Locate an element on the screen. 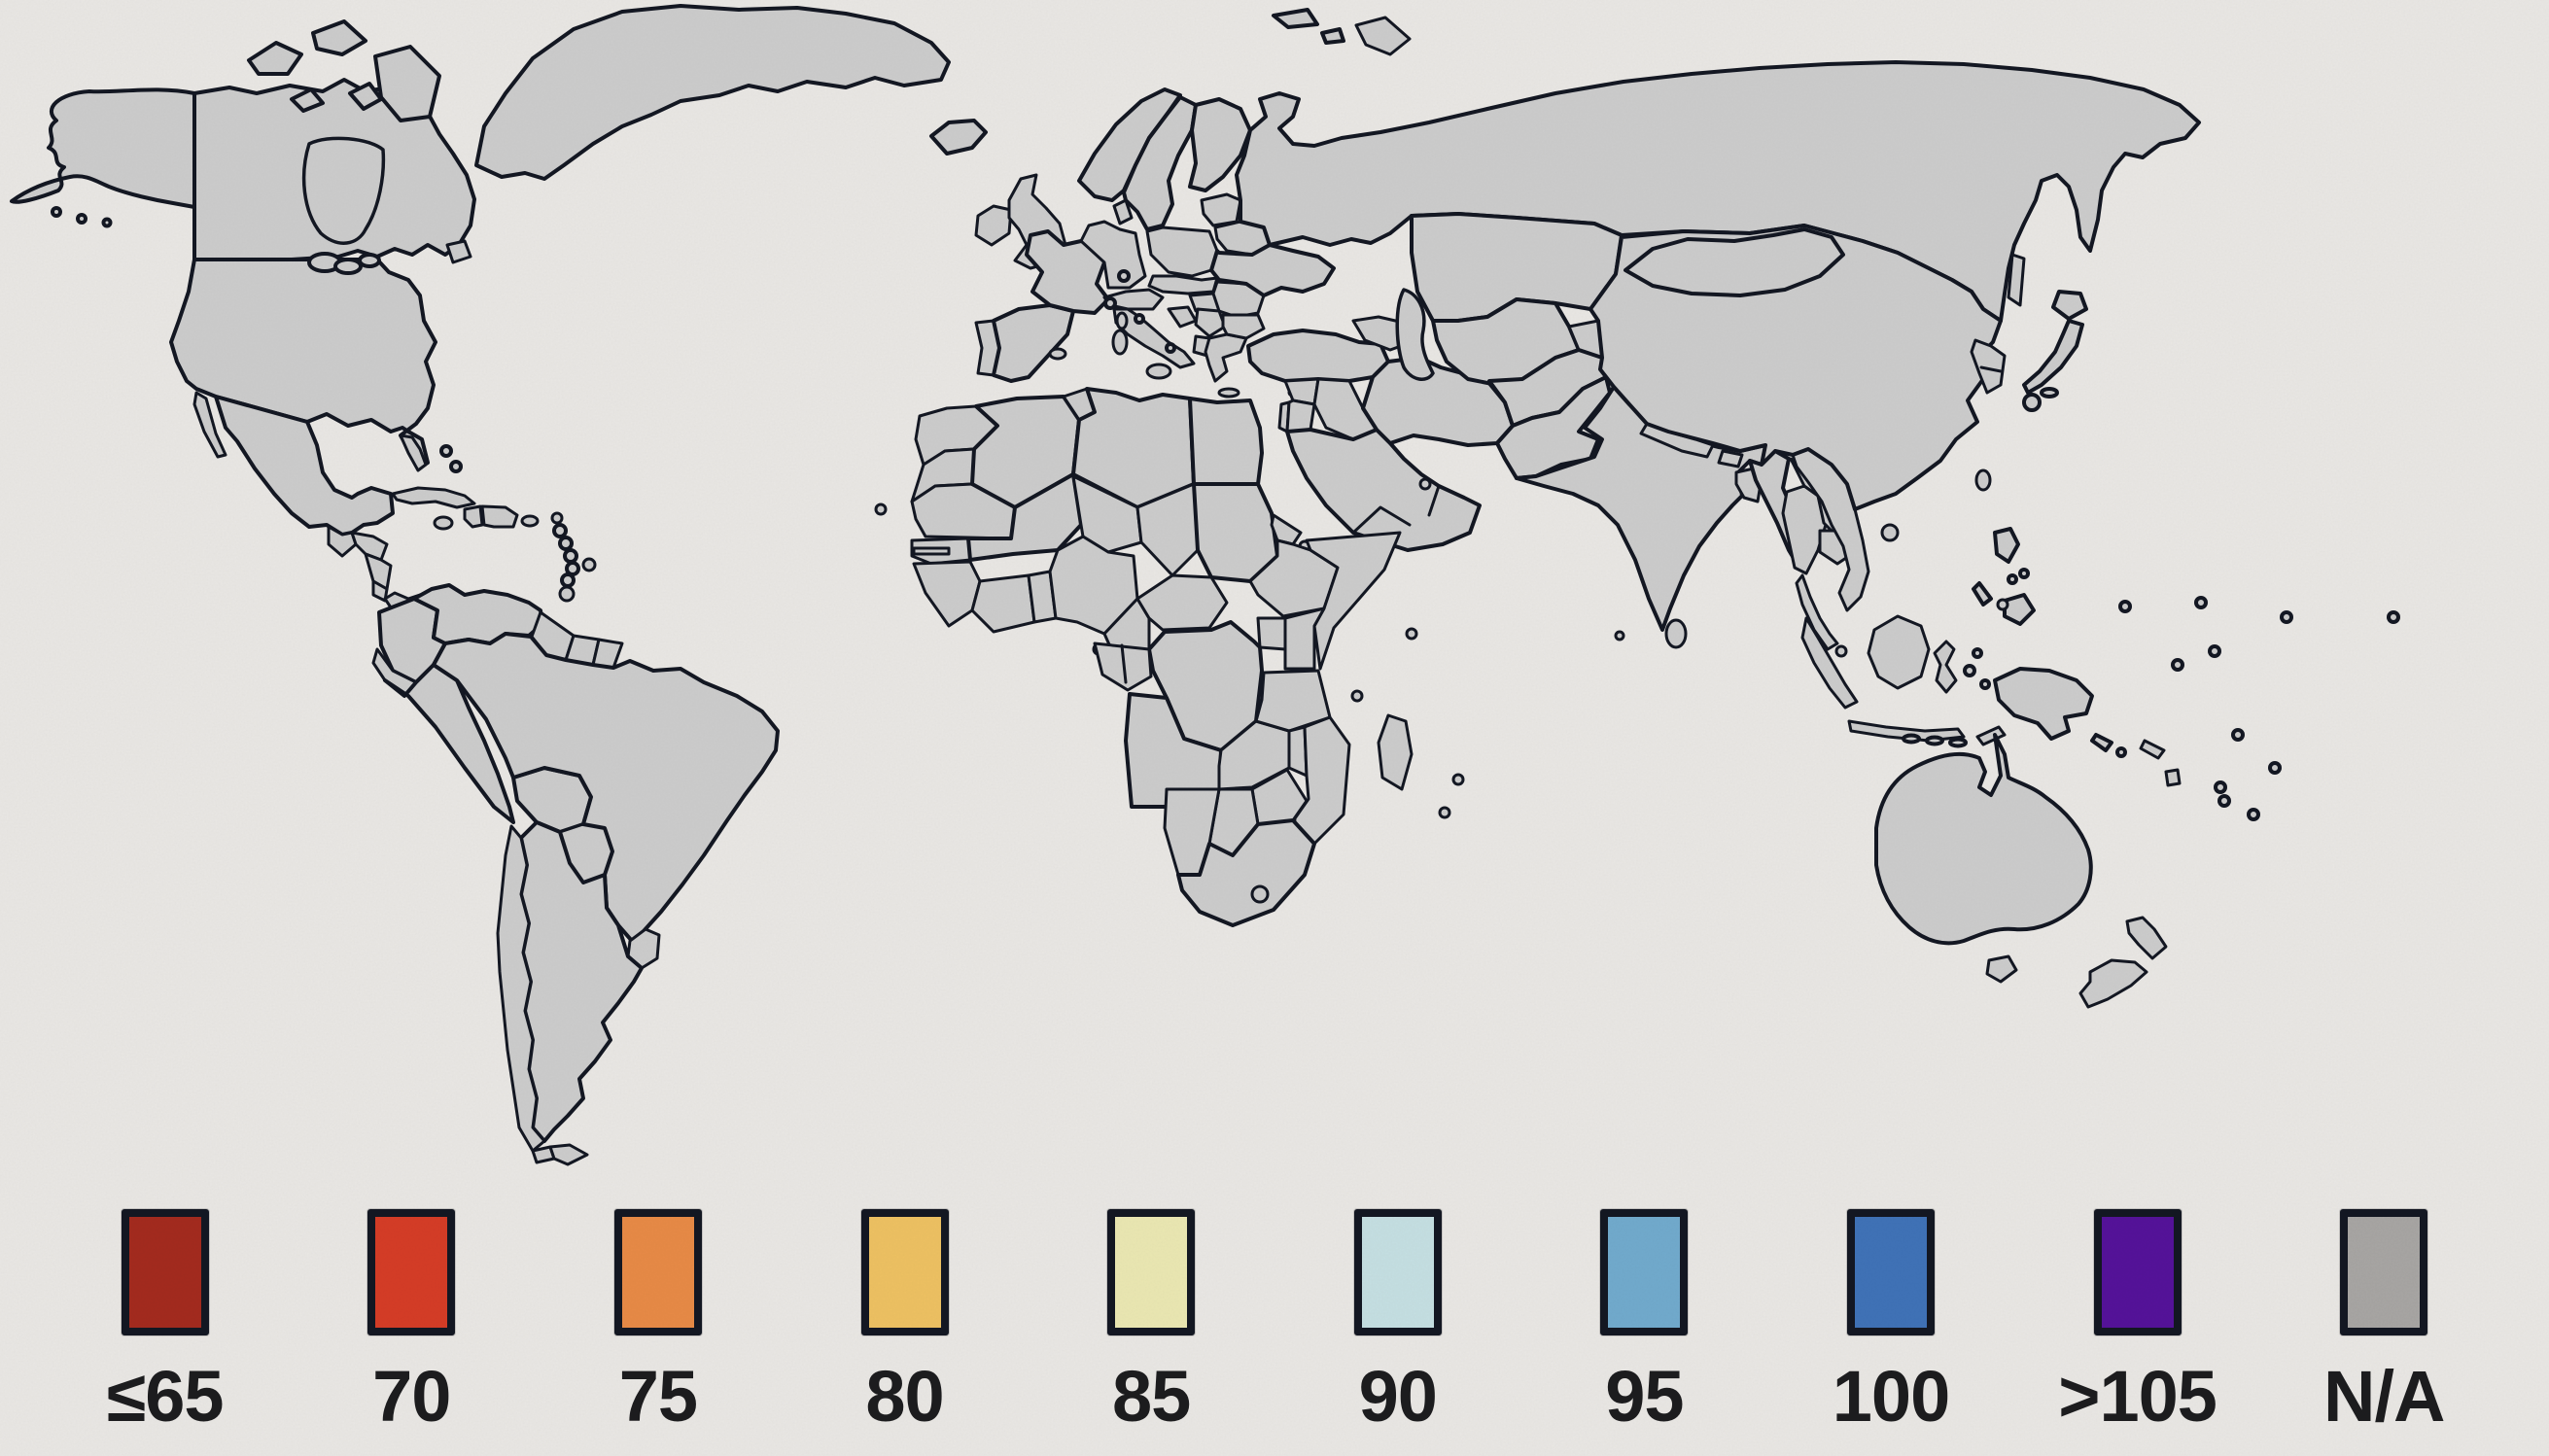  map-region-sulawesi is located at coordinates (1945, 667).